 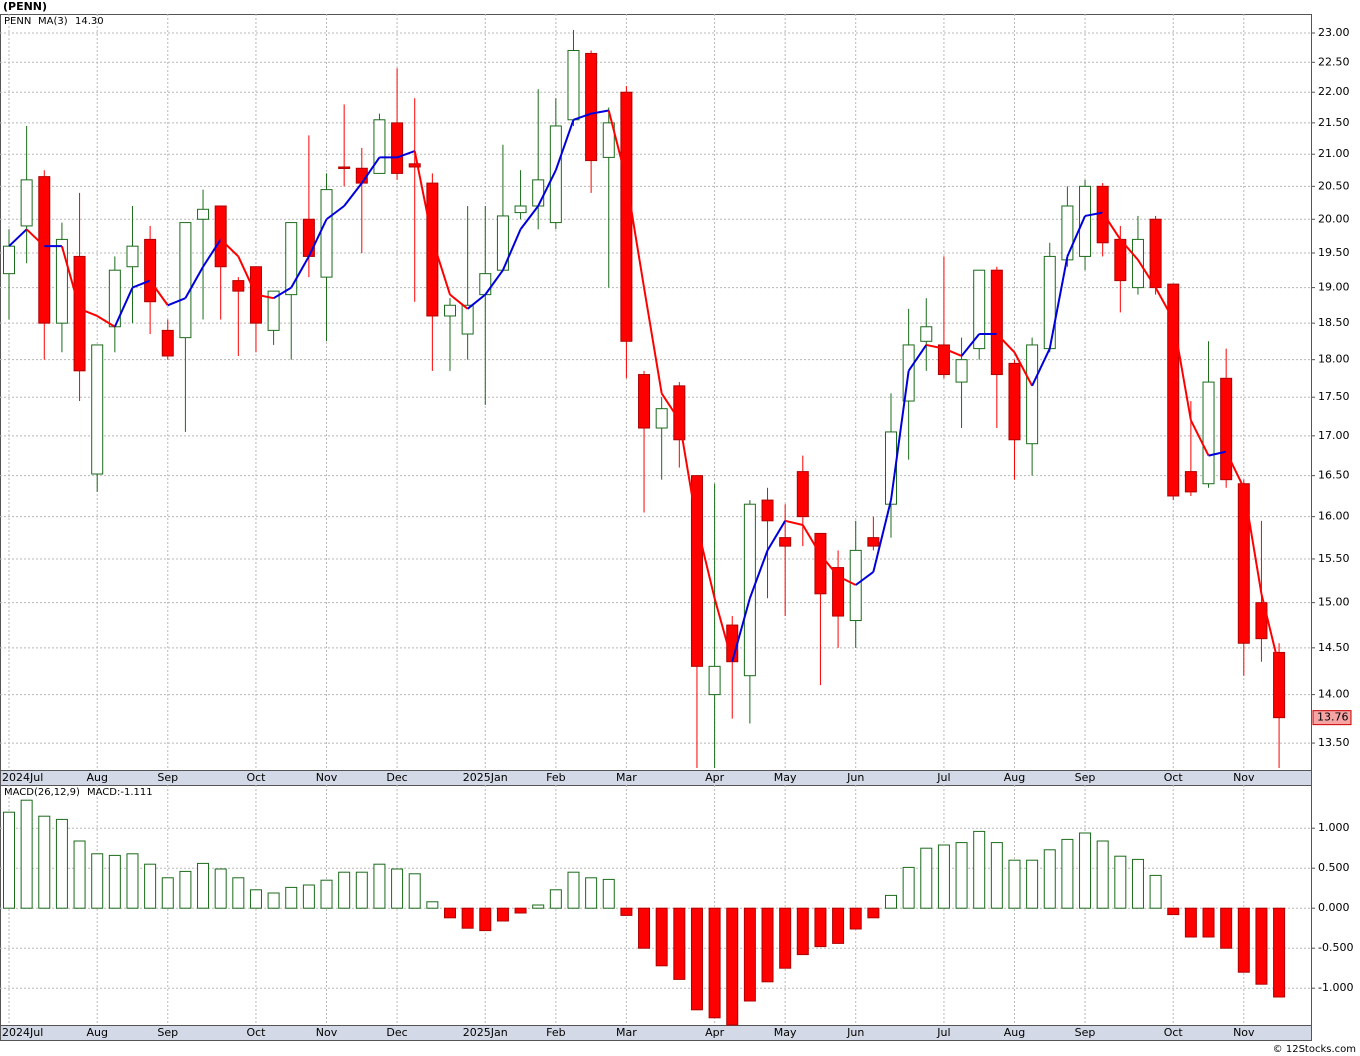 What do you see at coordinates (1334, 185) in the screenshot?
I see `y-tick-label: 20.50` at bounding box center [1334, 185].